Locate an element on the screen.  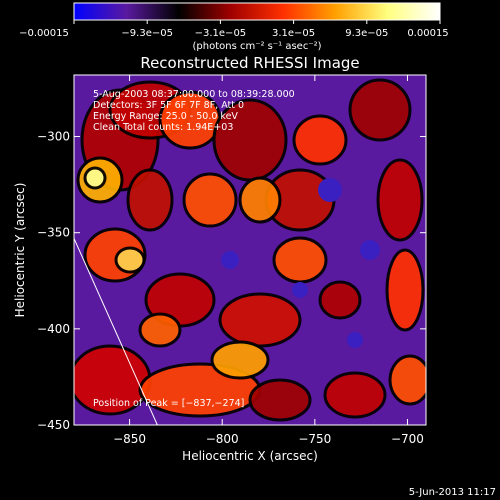
colorbar-tick-label: 9.3e−05 is located at coordinates (366, 33).